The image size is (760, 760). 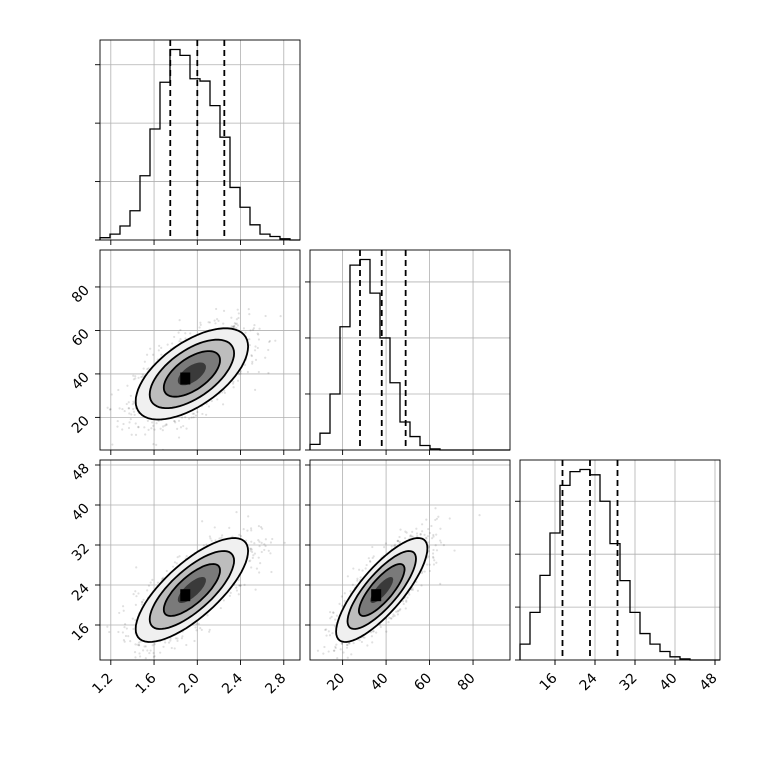 I want to click on y-tick-label: 40, so click(x=81, y=513).